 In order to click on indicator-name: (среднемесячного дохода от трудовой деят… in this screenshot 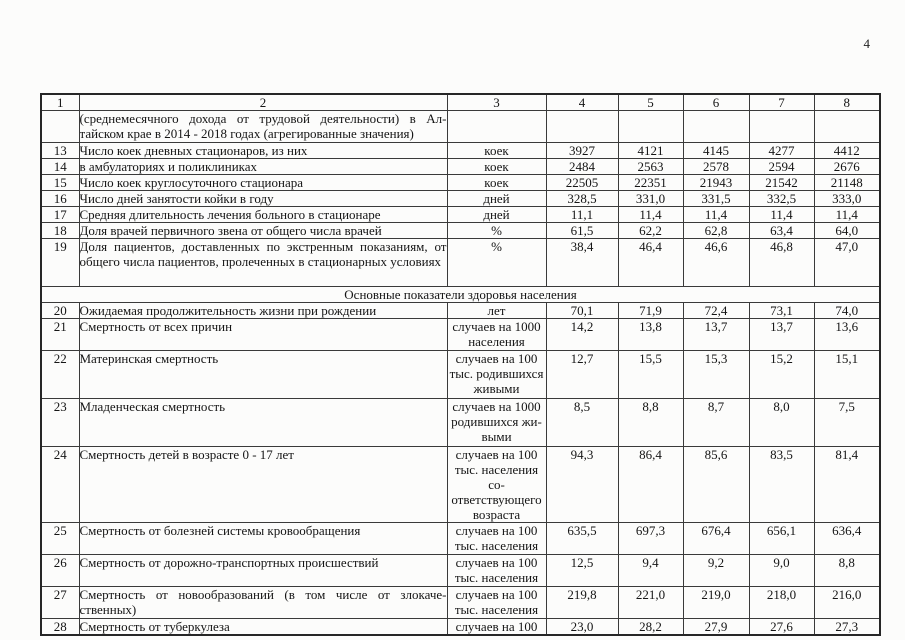, I will do `click(263, 126)`.